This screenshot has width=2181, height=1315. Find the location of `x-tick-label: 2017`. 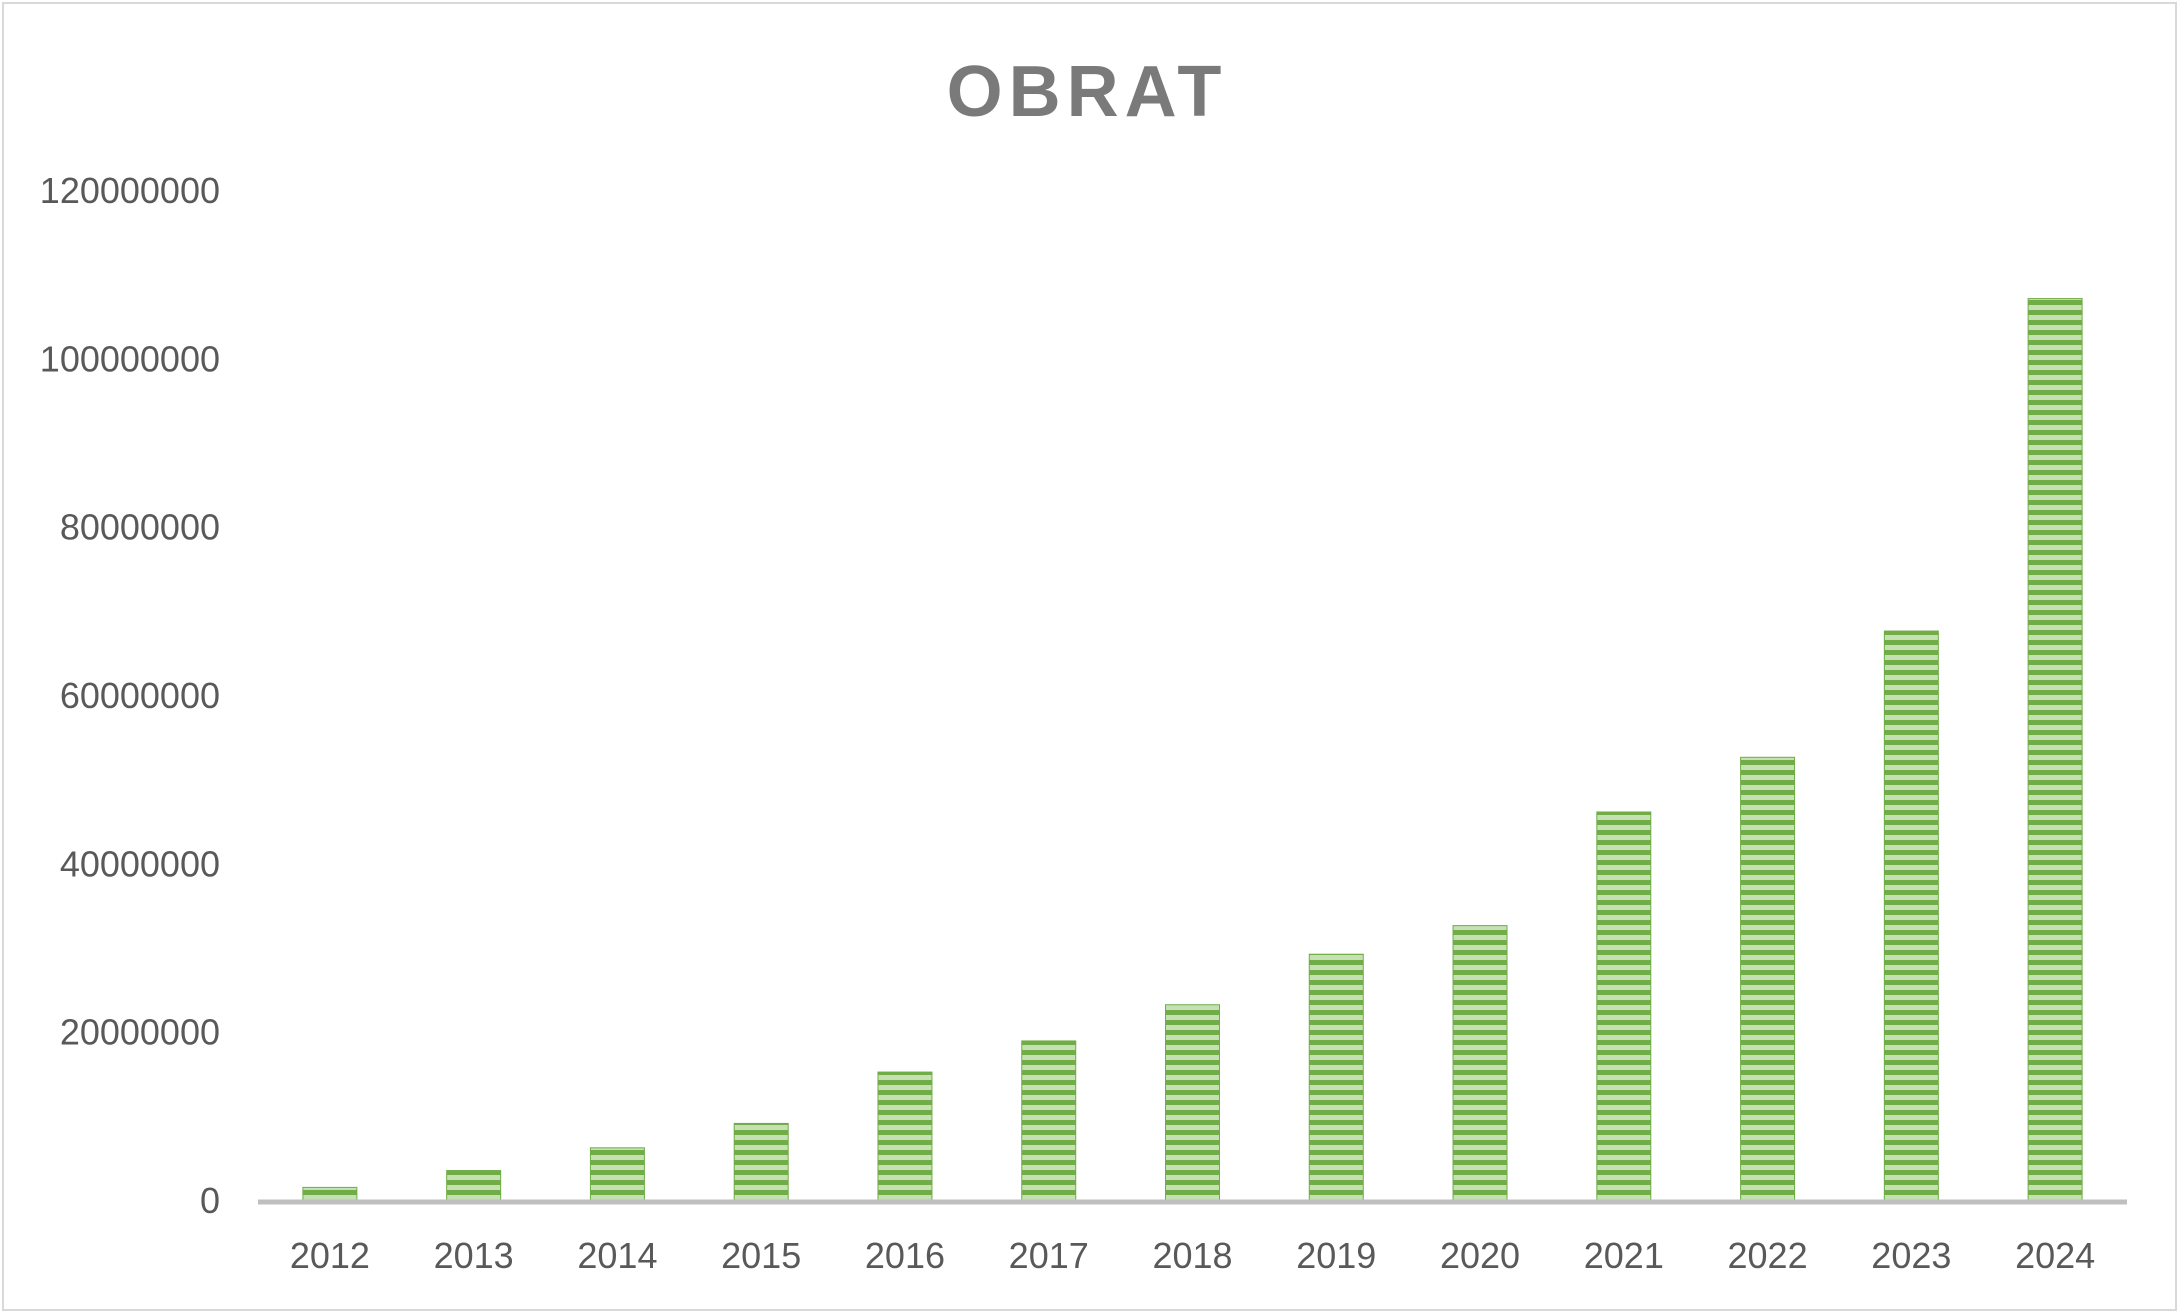

x-tick-label: 2017 is located at coordinates (1049, 1255).